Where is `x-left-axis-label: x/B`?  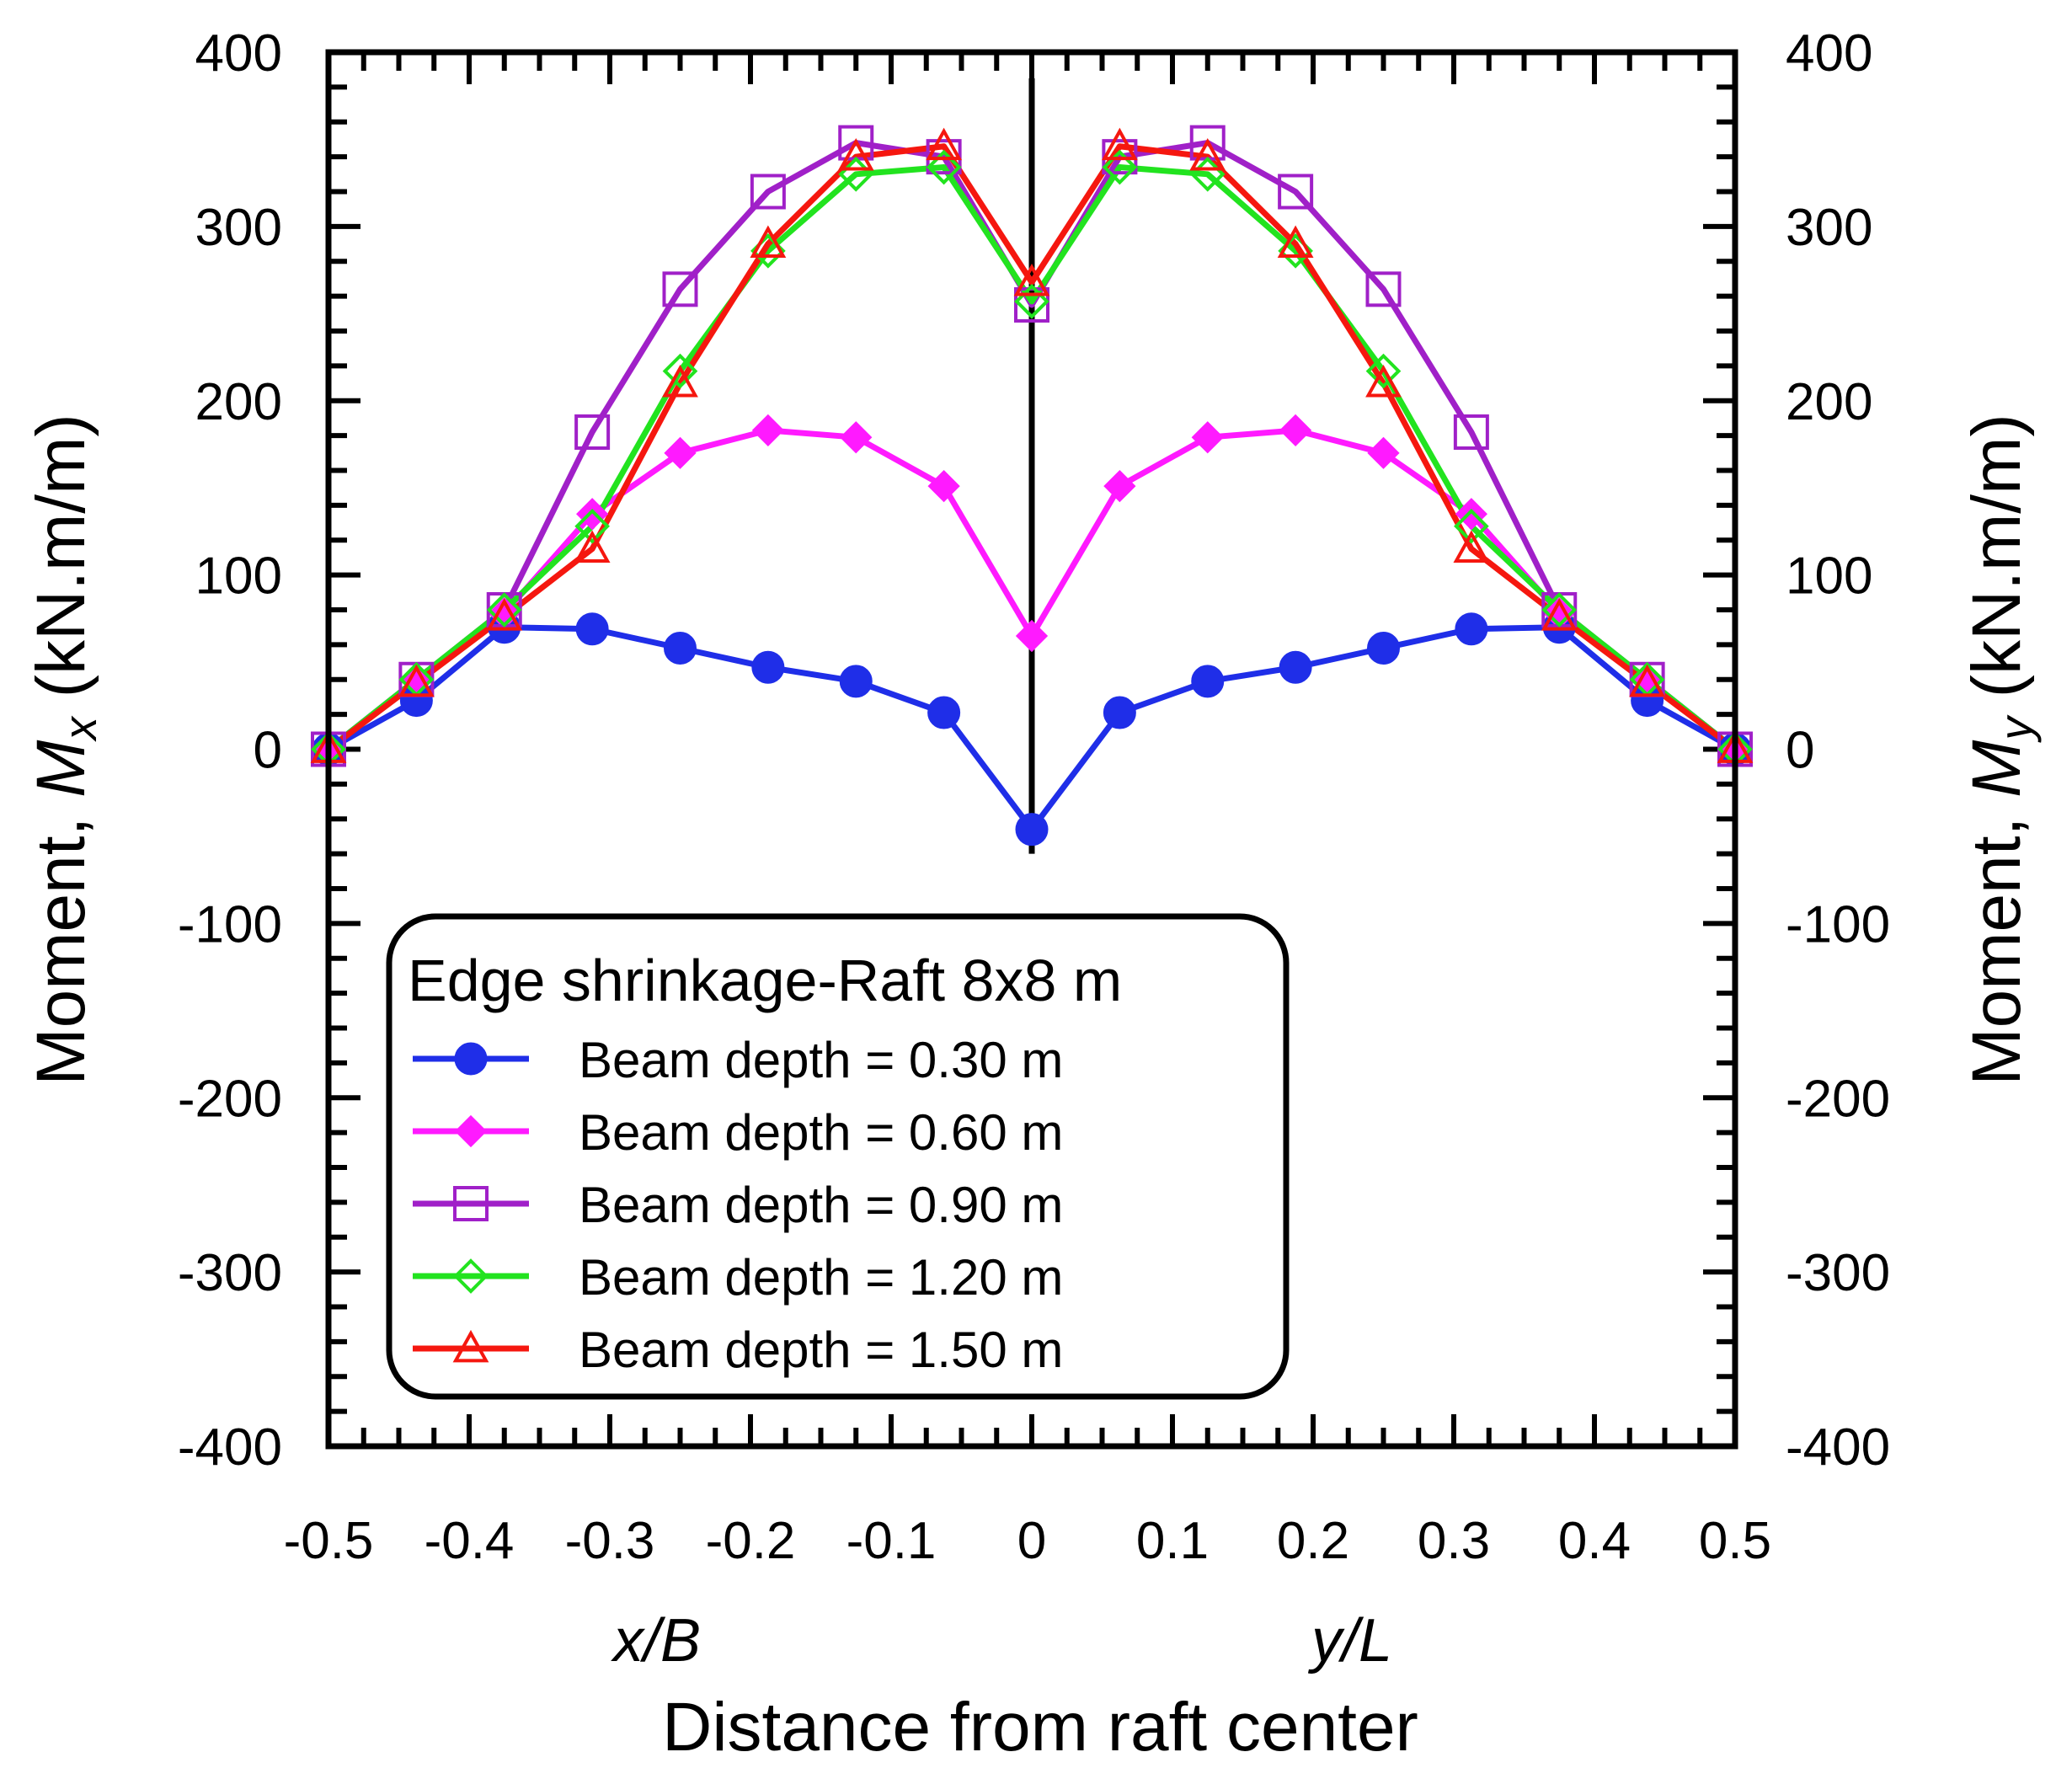
x-left-axis-label: x/B is located at coordinates (656, 1641).